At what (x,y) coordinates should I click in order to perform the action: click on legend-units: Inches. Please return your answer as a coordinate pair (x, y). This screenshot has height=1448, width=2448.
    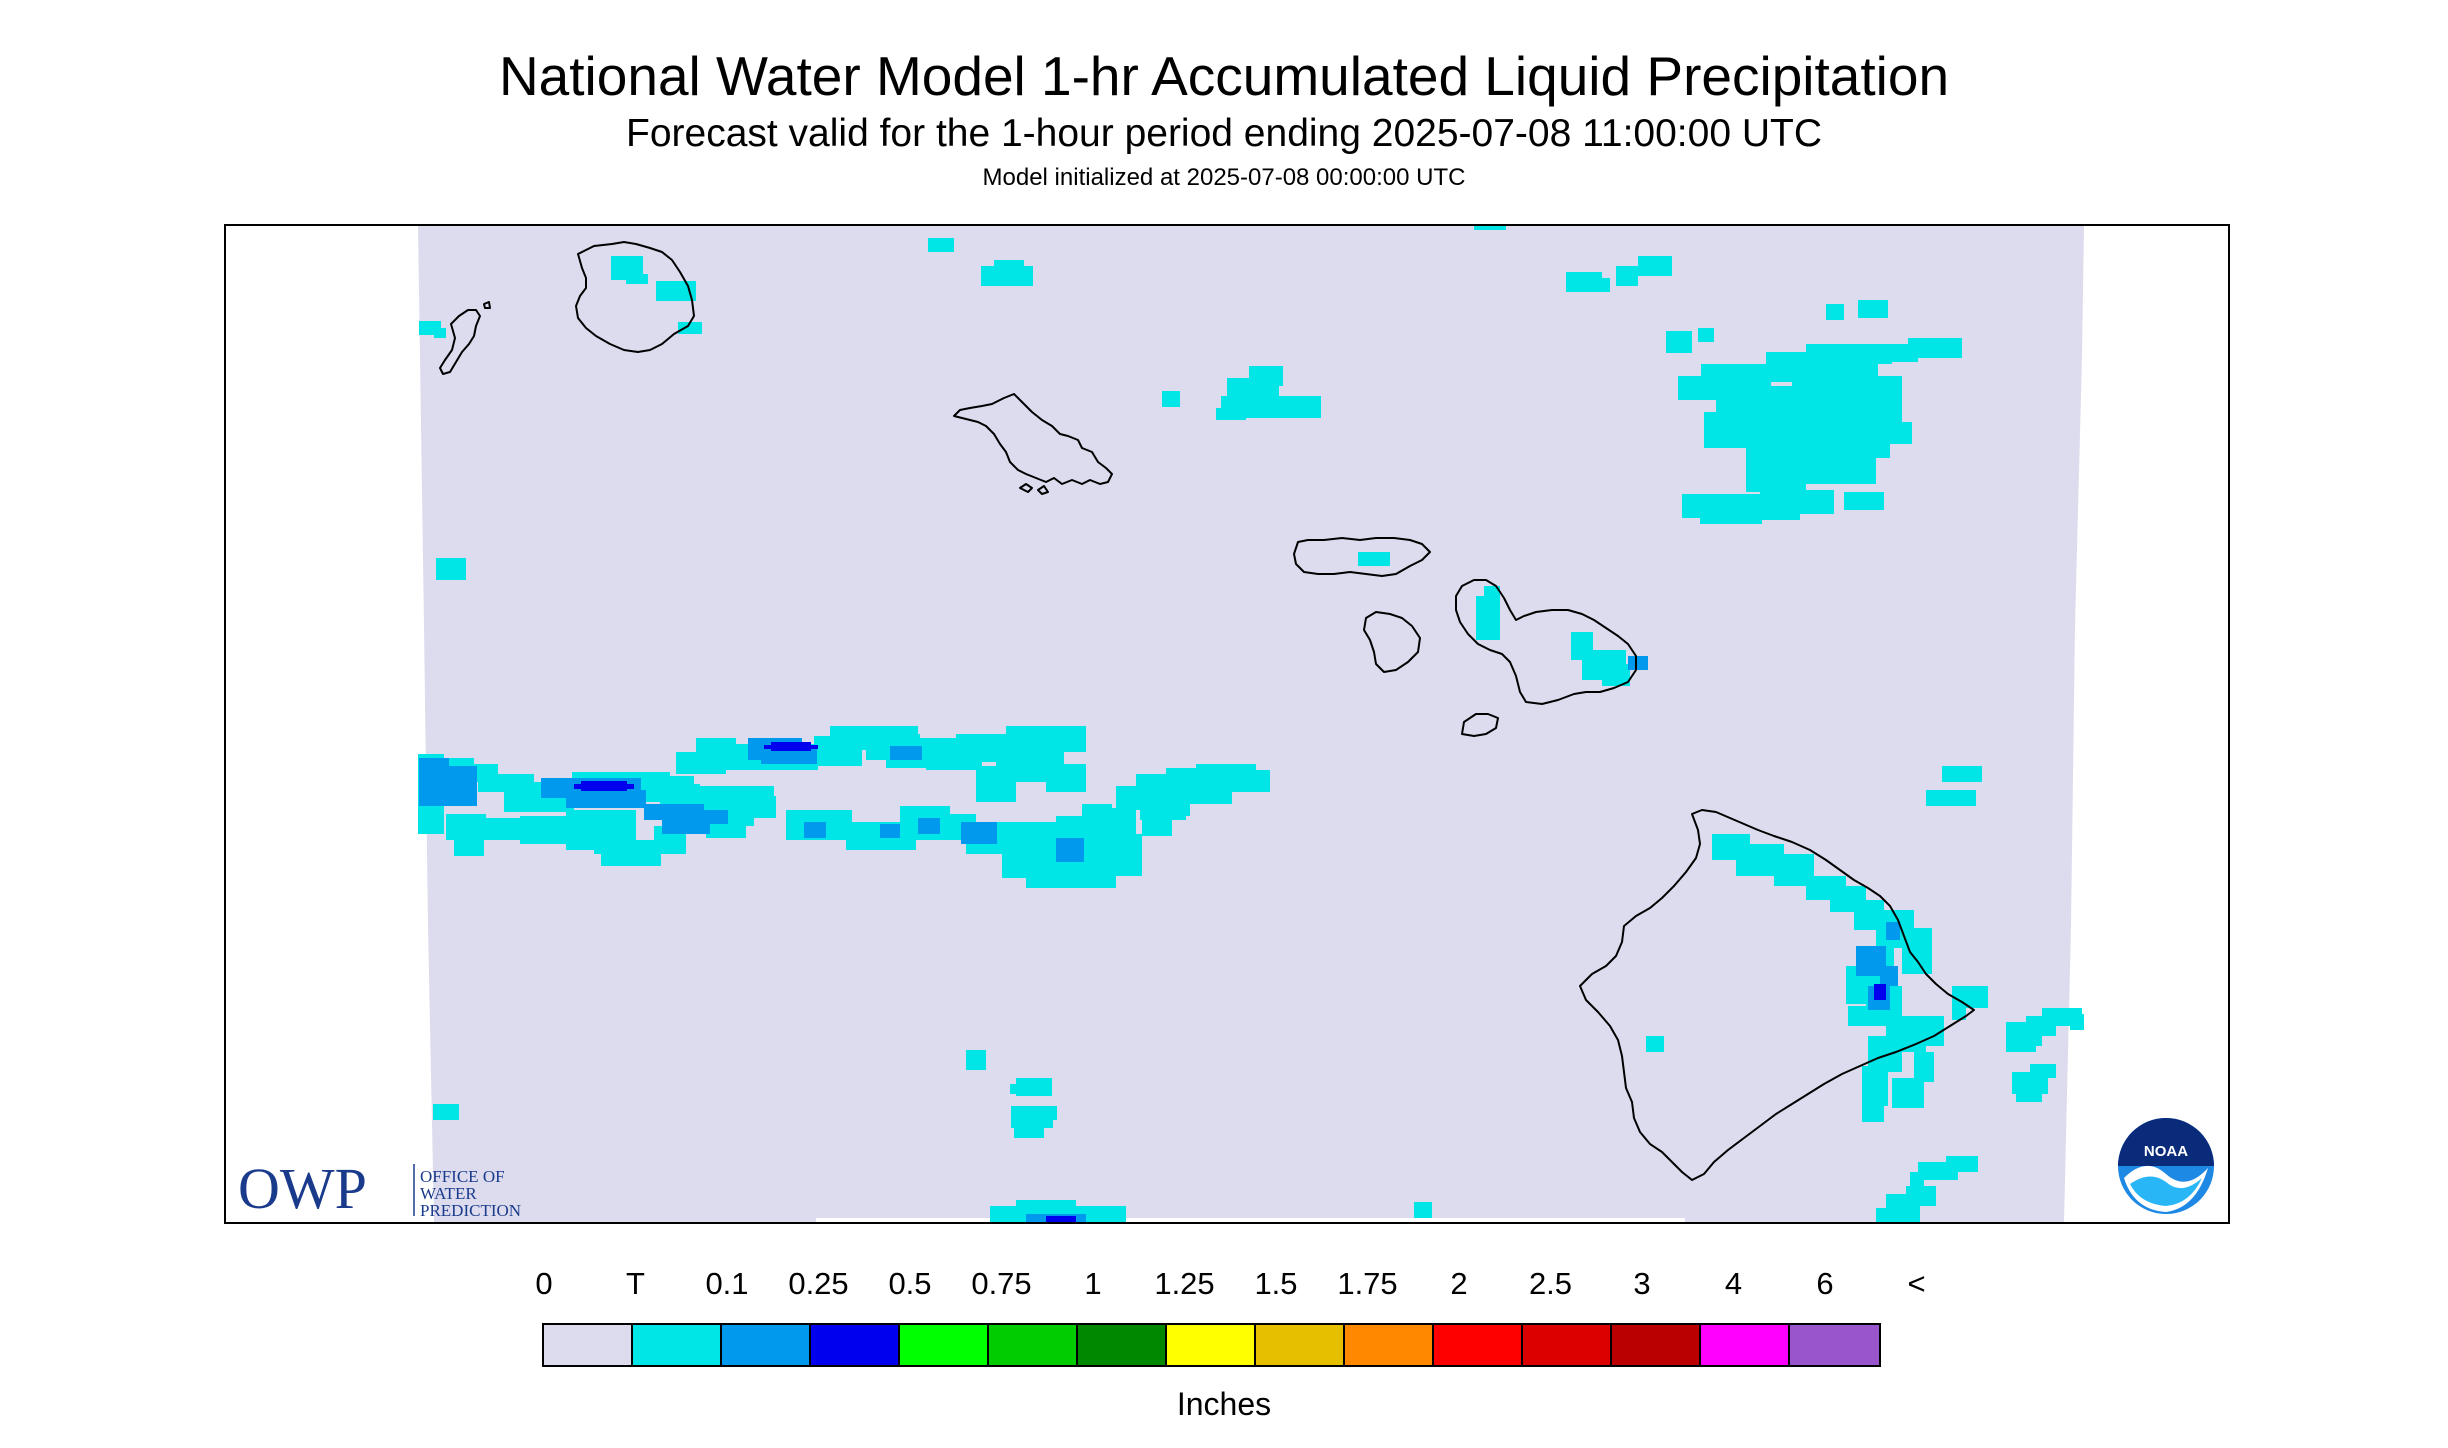
    Looking at the image, I should click on (1224, 1404).